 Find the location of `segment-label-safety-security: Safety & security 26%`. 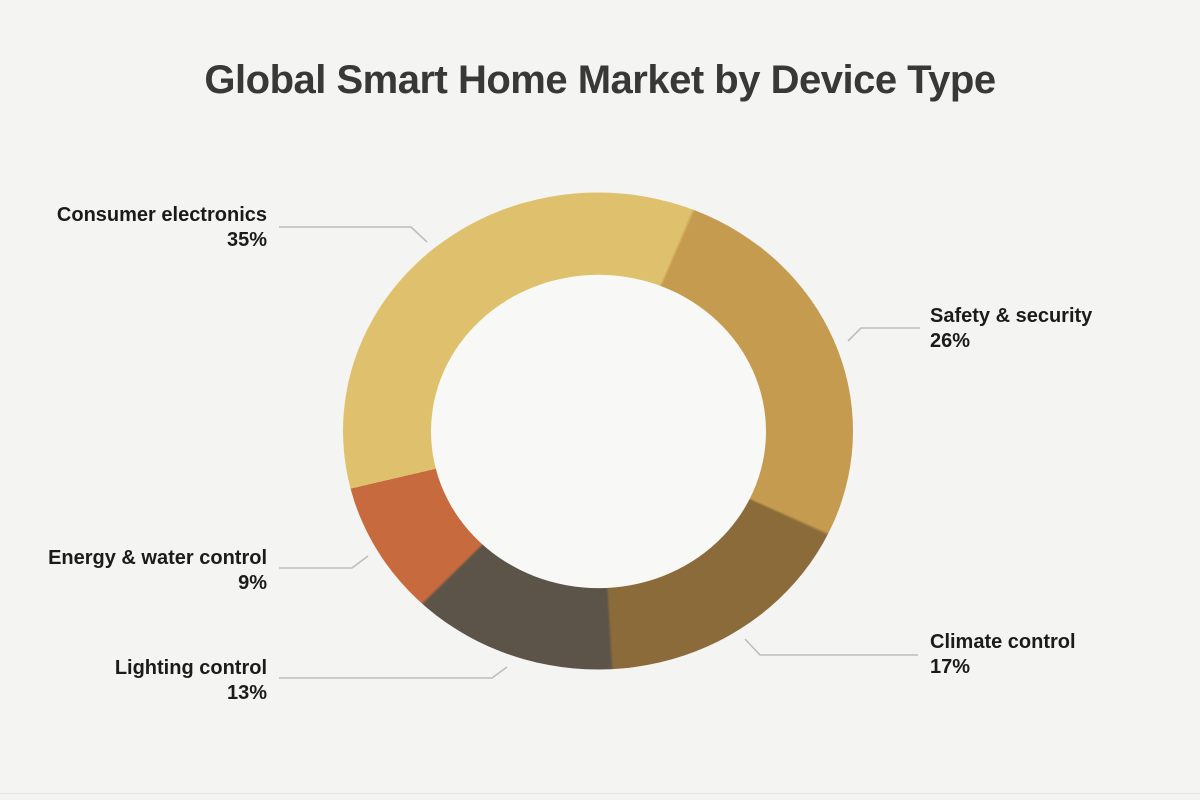

segment-label-safety-security: Safety & security 26% is located at coordinates (1011, 329).